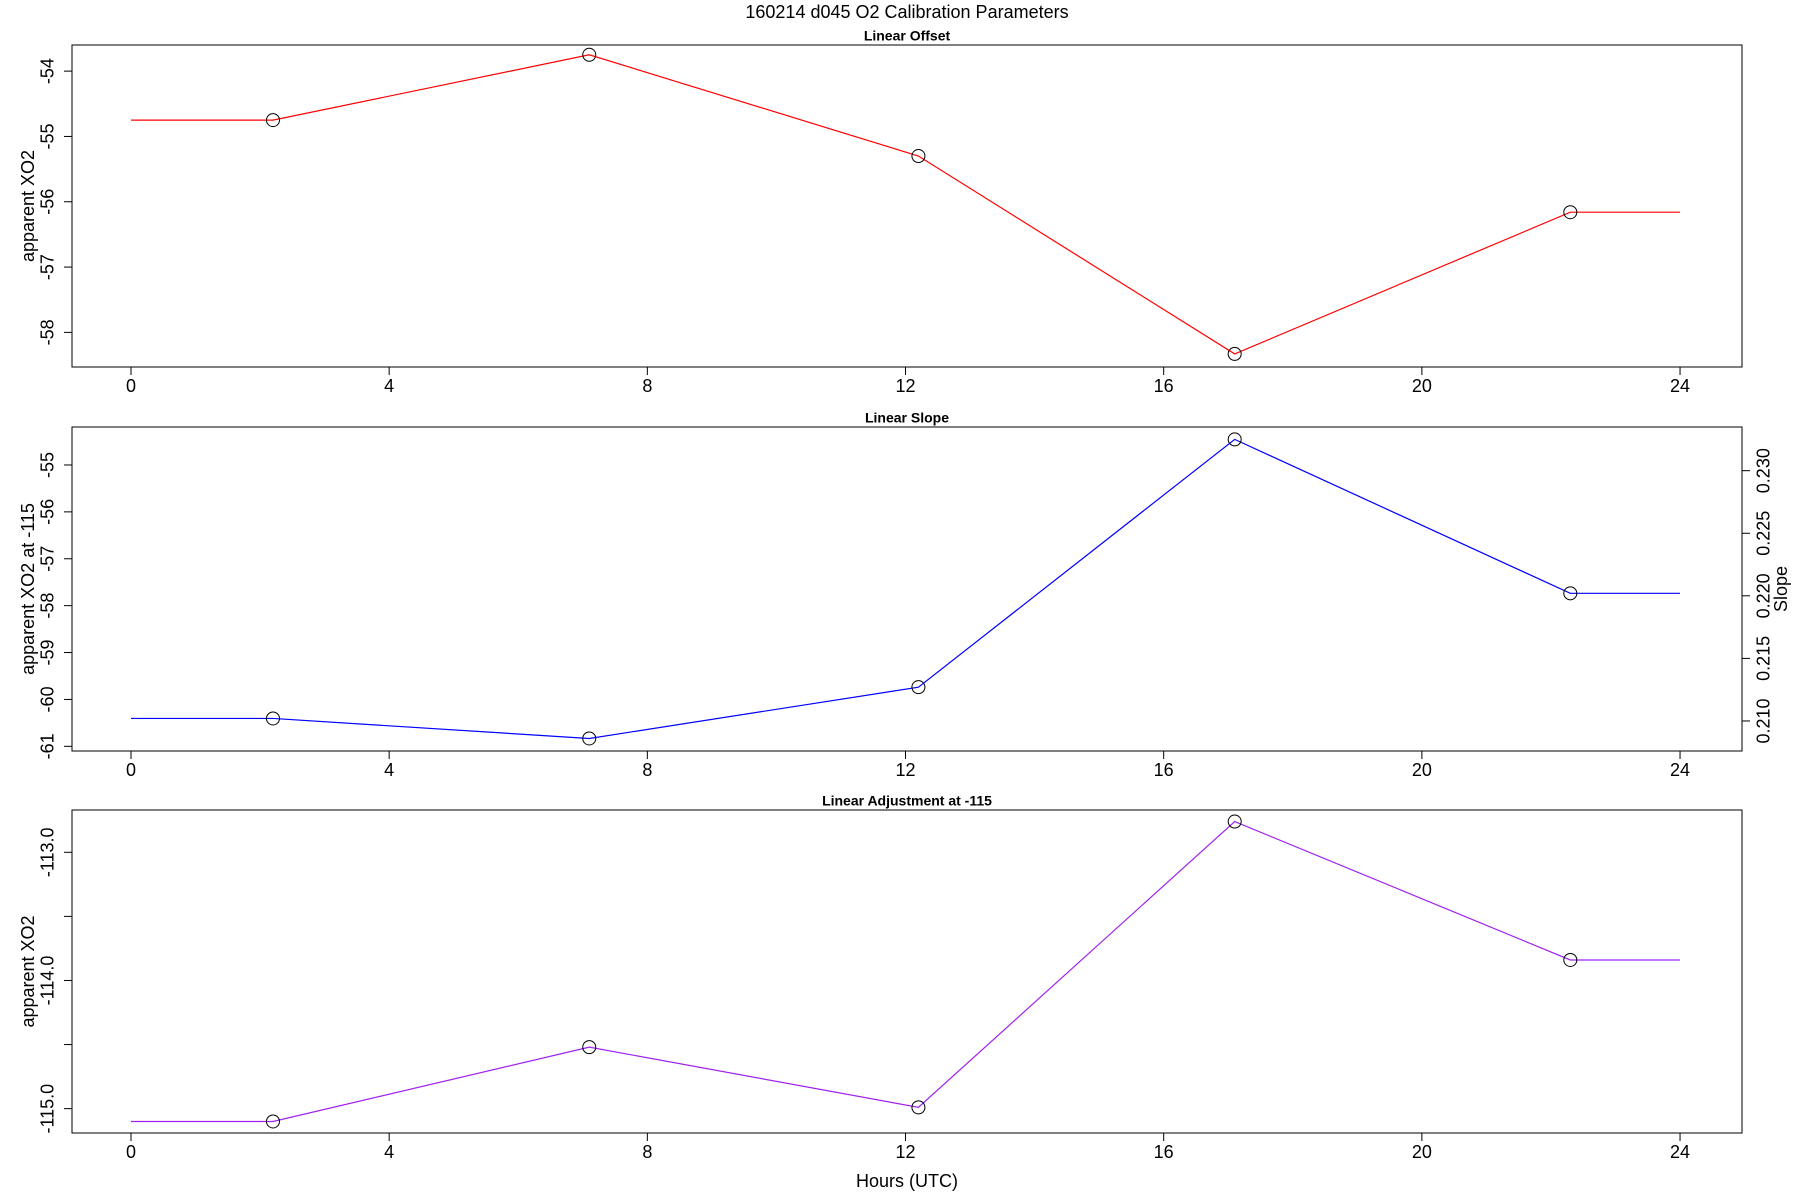 Image resolution: width=1800 pixels, height=1200 pixels. What do you see at coordinates (1764, 470) in the screenshot?
I see `y-tick-label: 0.230` at bounding box center [1764, 470].